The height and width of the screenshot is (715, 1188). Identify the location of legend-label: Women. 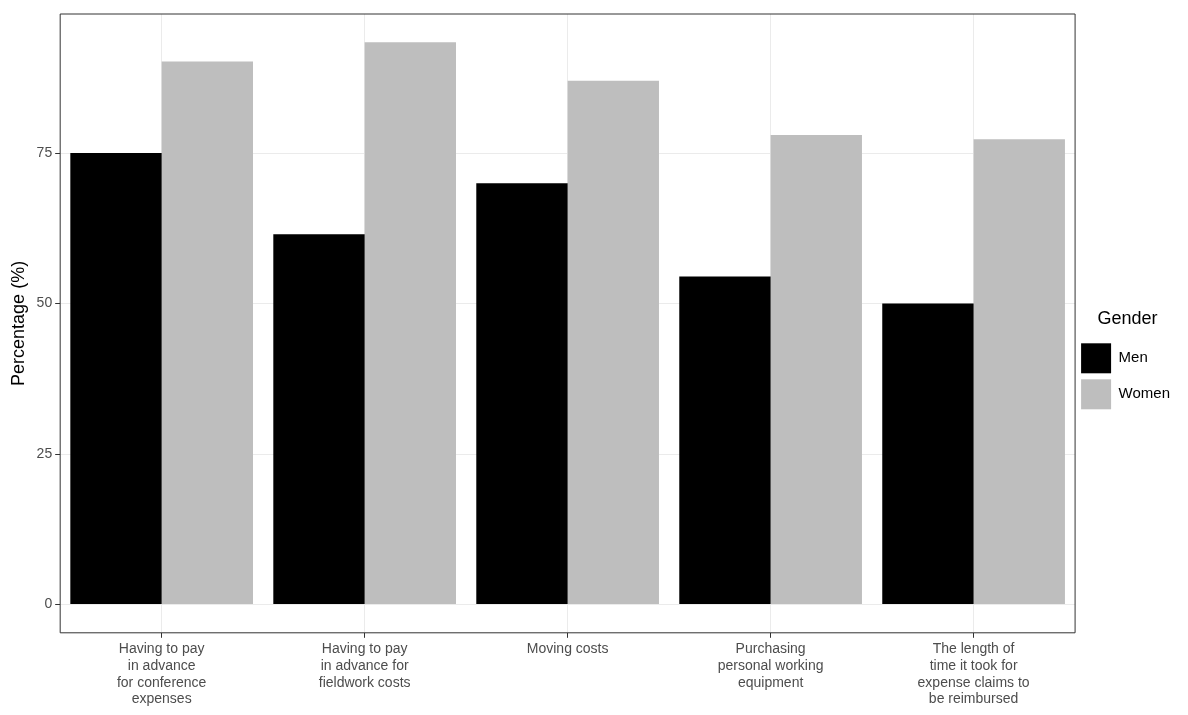
(1144, 393).